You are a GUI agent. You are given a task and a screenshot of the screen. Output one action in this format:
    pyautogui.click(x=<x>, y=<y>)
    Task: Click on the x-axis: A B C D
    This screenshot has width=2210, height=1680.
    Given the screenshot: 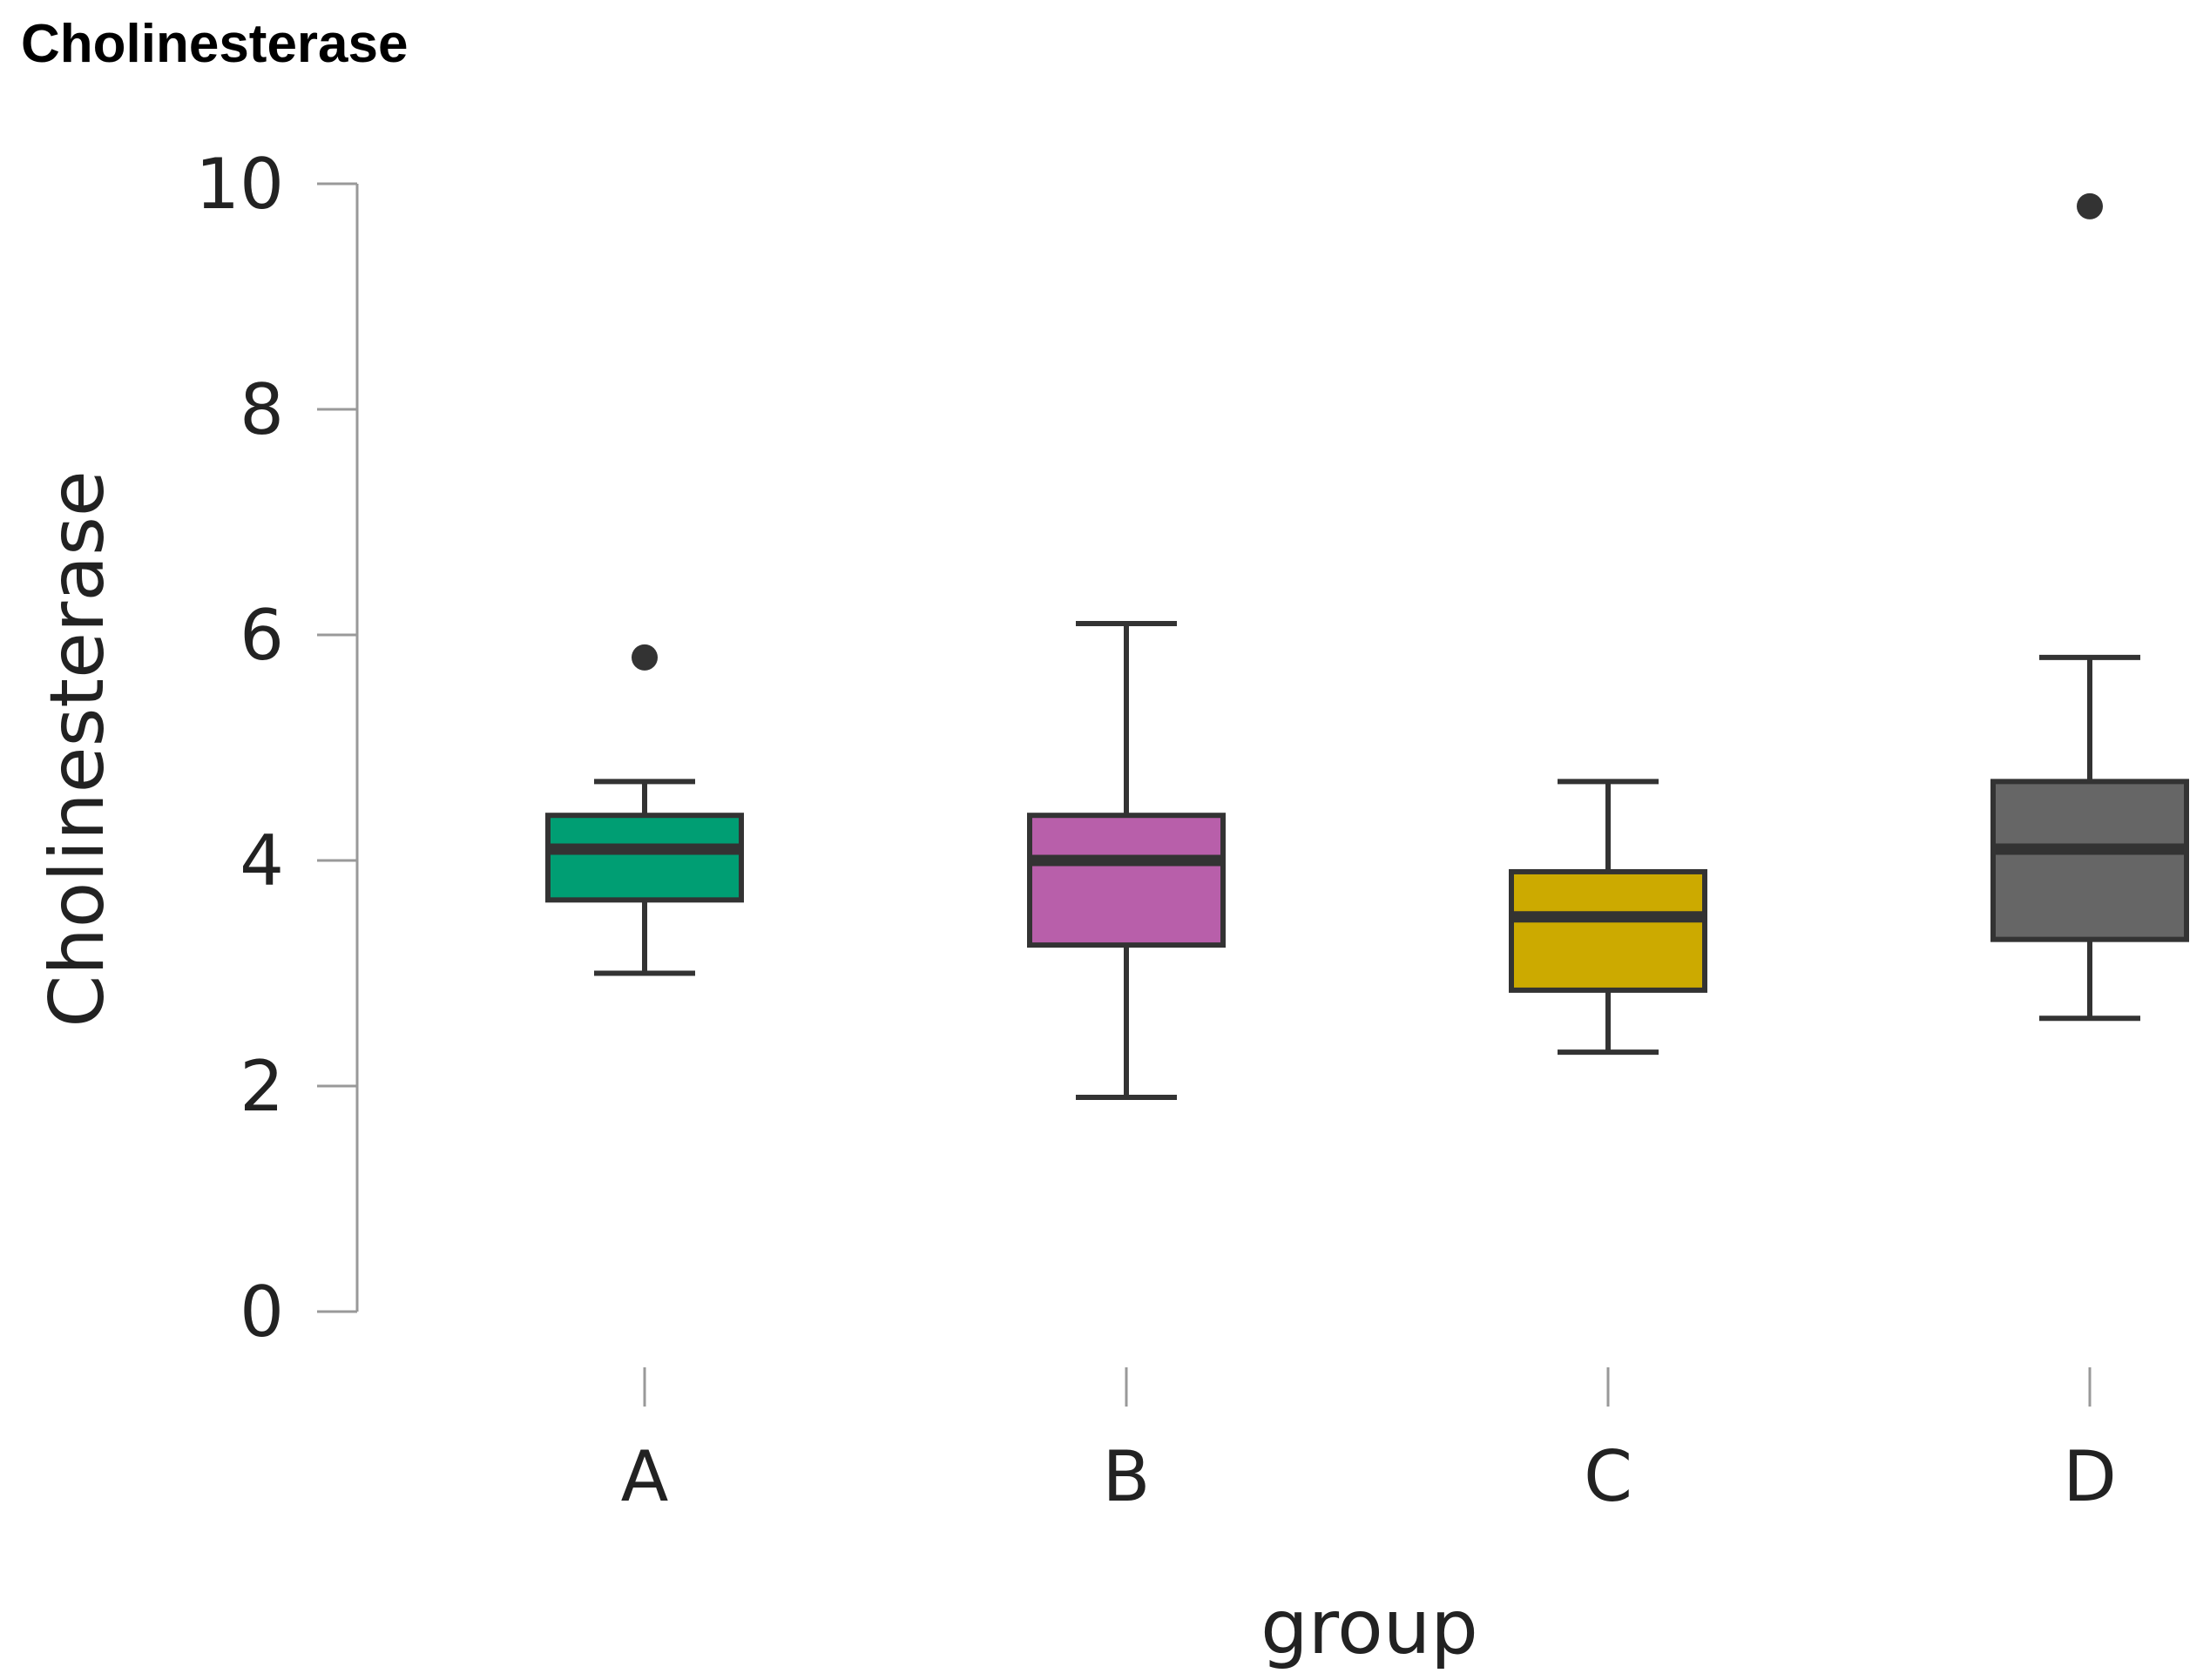 What is the action you would take?
    pyautogui.click(x=1369, y=1442)
    